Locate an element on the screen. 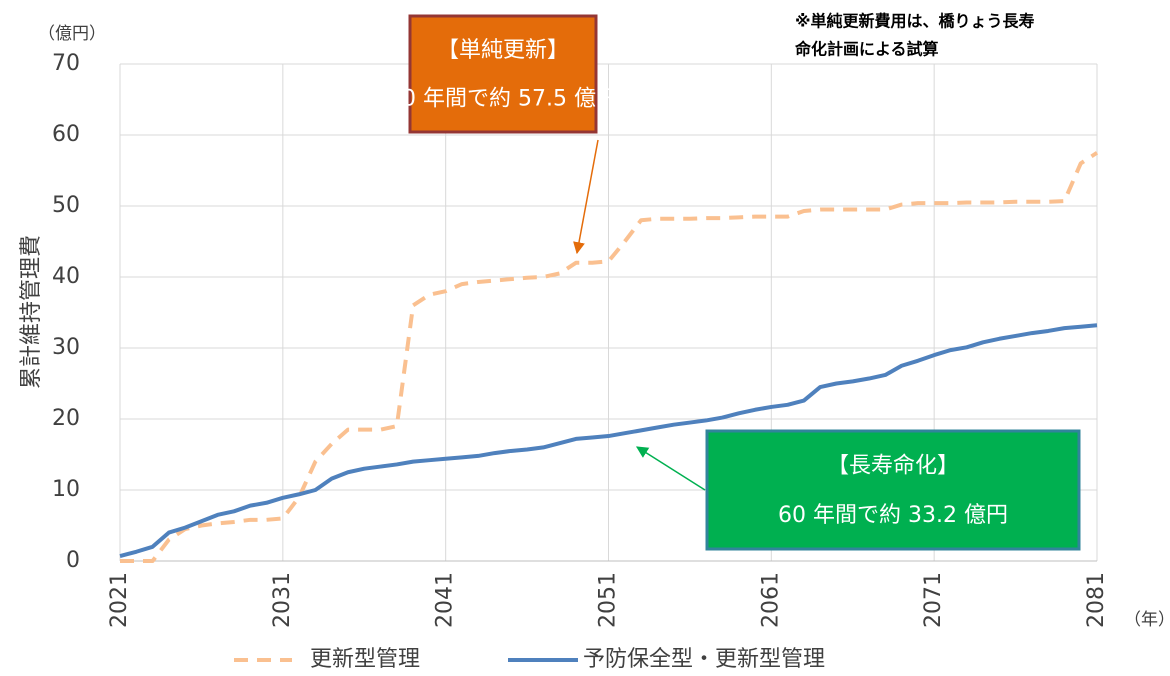  y-tick-label: 30 is located at coordinates (66, 347).